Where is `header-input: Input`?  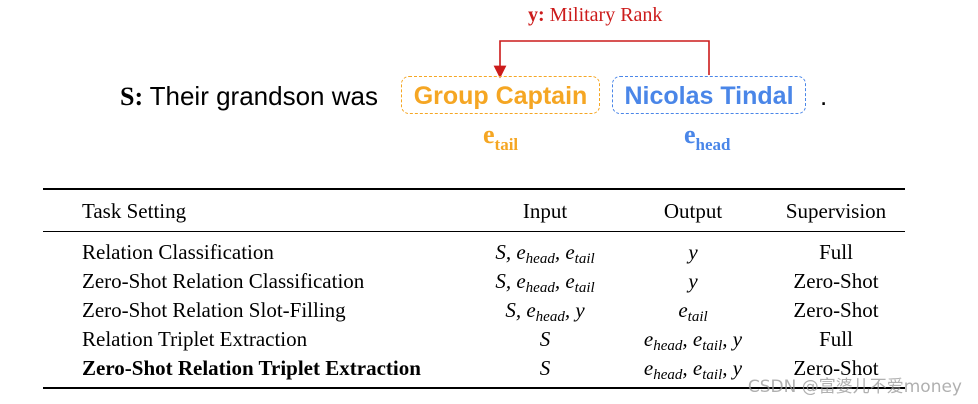
header-input: Input is located at coordinates (545, 211).